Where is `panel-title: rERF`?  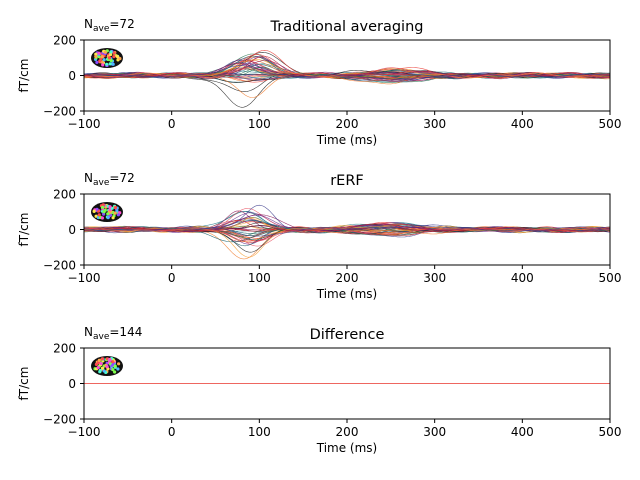
panel-title: rERF is located at coordinates (347, 181).